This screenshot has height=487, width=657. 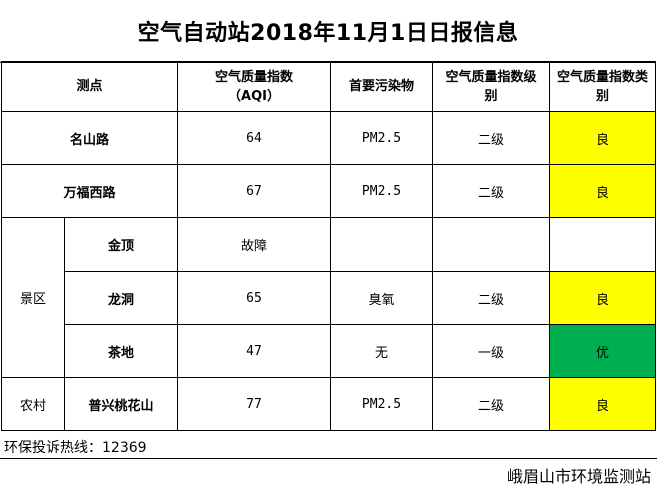 I want to click on table-row: 农村 普兴桃花山 77 PM2.5 二级 良, so click(x=328, y=404).